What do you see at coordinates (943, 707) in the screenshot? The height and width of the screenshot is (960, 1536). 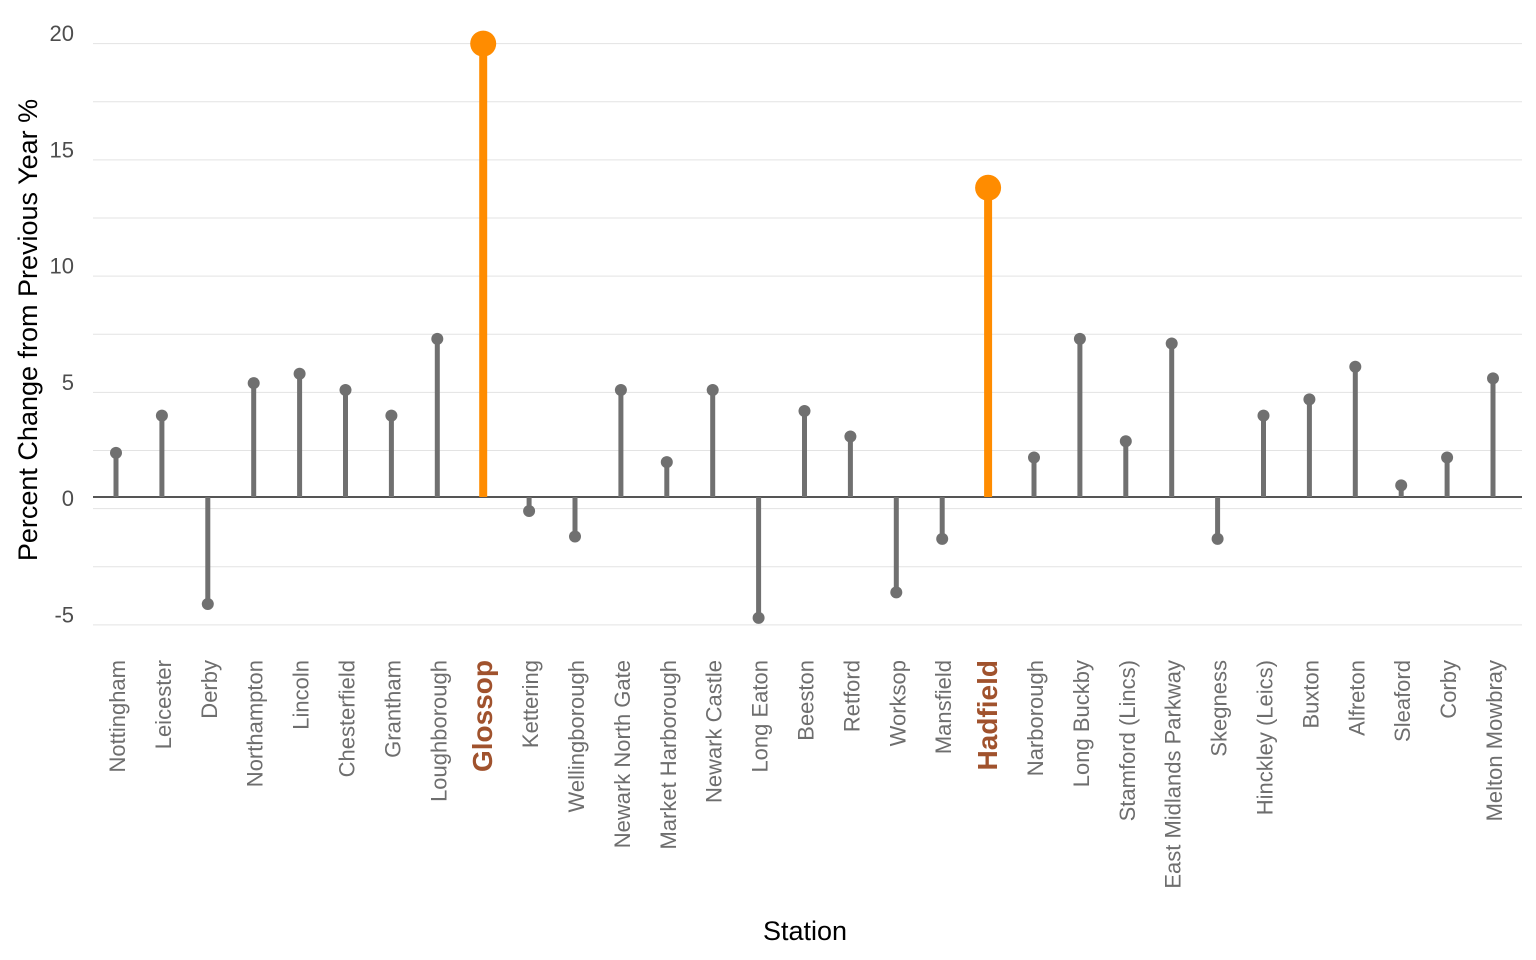 I see `x-tick-label: Mansfield` at bounding box center [943, 707].